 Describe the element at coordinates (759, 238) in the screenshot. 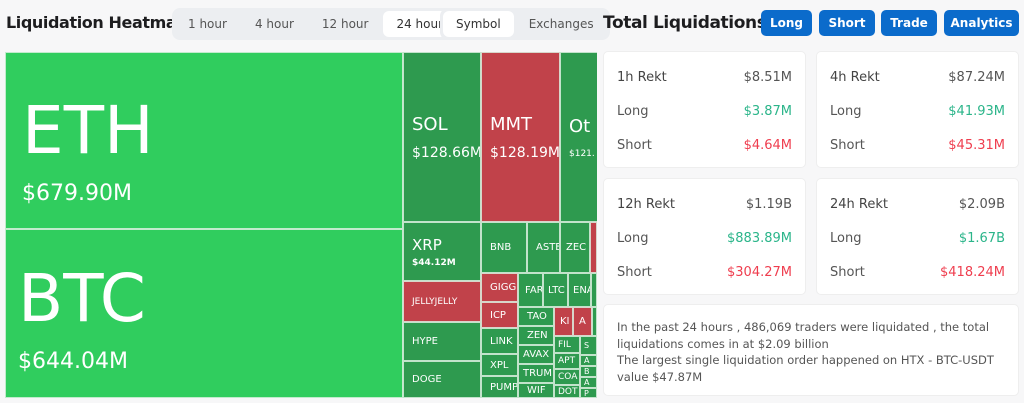

I see `long-value: $883.89M` at that location.